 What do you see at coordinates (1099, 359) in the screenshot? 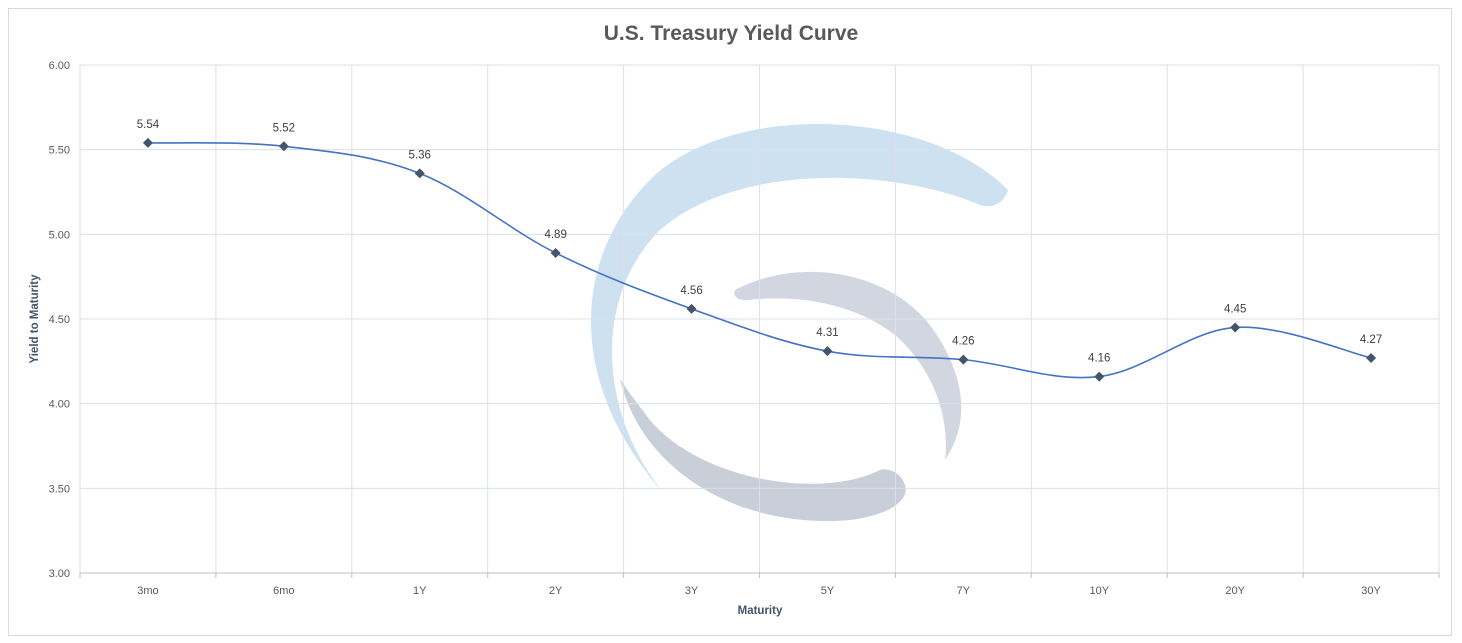
I see `data-label: 4.16` at bounding box center [1099, 359].